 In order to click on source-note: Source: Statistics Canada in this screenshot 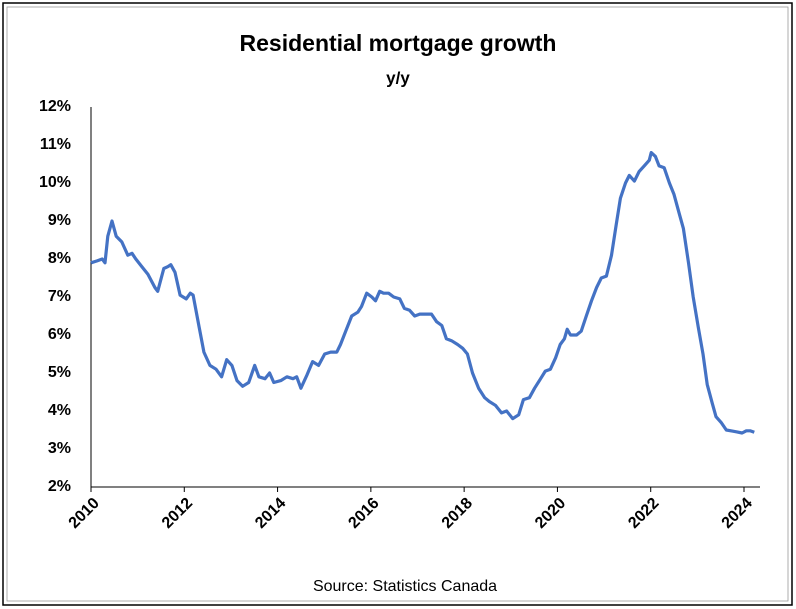, I will do `click(405, 586)`.